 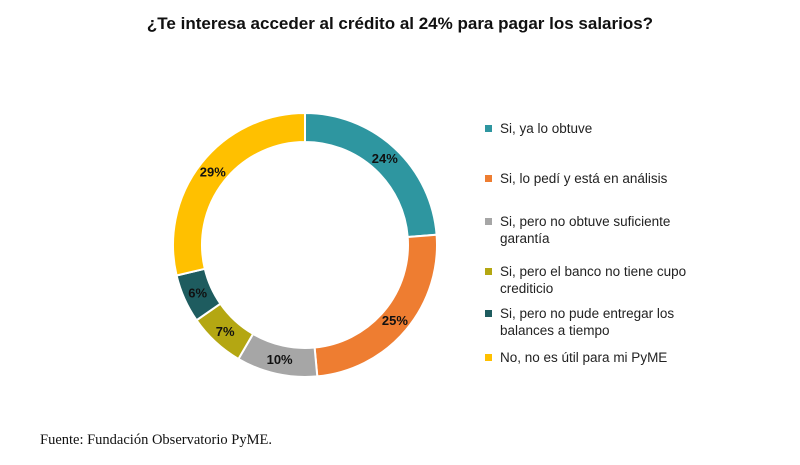 What do you see at coordinates (395, 320) in the screenshot?
I see `slice-value-label: 25%` at bounding box center [395, 320].